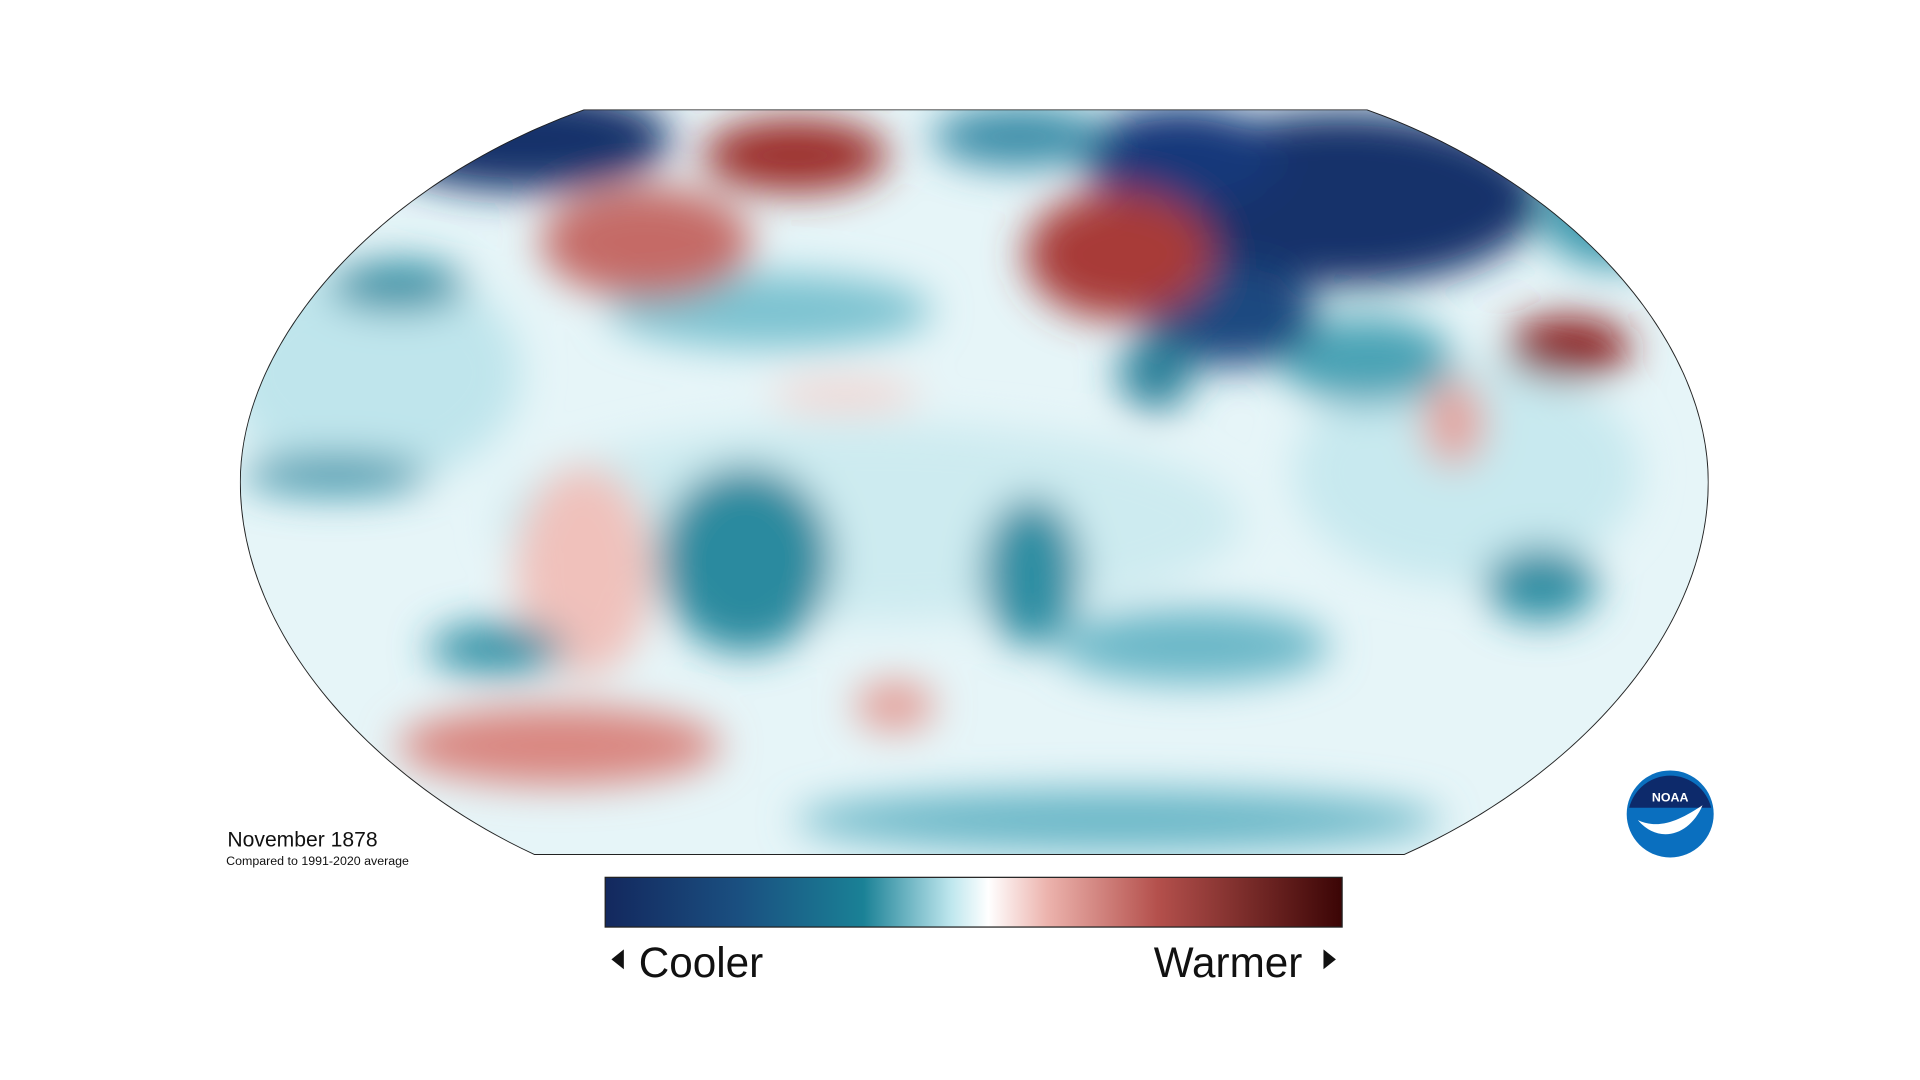  What do you see at coordinates (1670, 798) in the screenshot?
I see `logo-text: NOAA` at bounding box center [1670, 798].